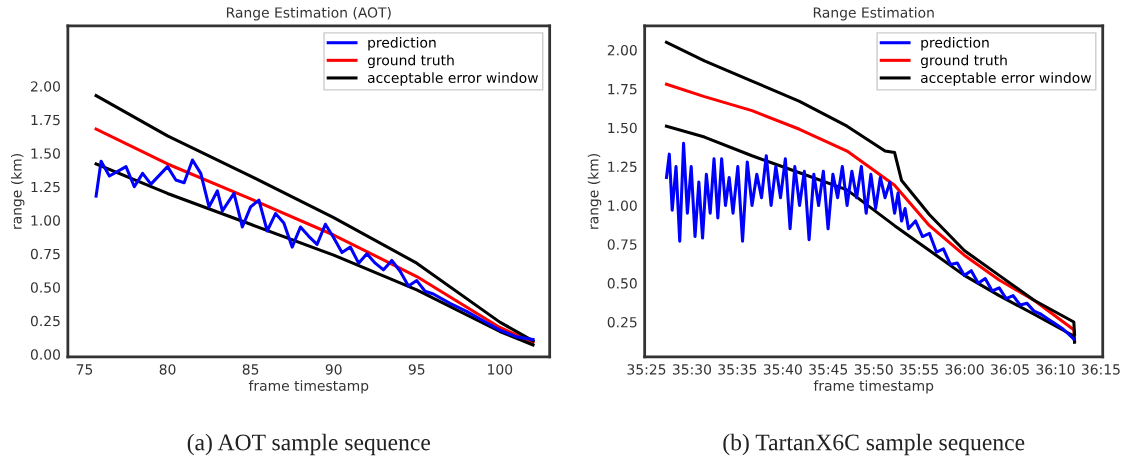 This screenshot has width=1131, height=463. What do you see at coordinates (45, 354) in the screenshot?
I see `y-tick-label: 0.00` at bounding box center [45, 354].